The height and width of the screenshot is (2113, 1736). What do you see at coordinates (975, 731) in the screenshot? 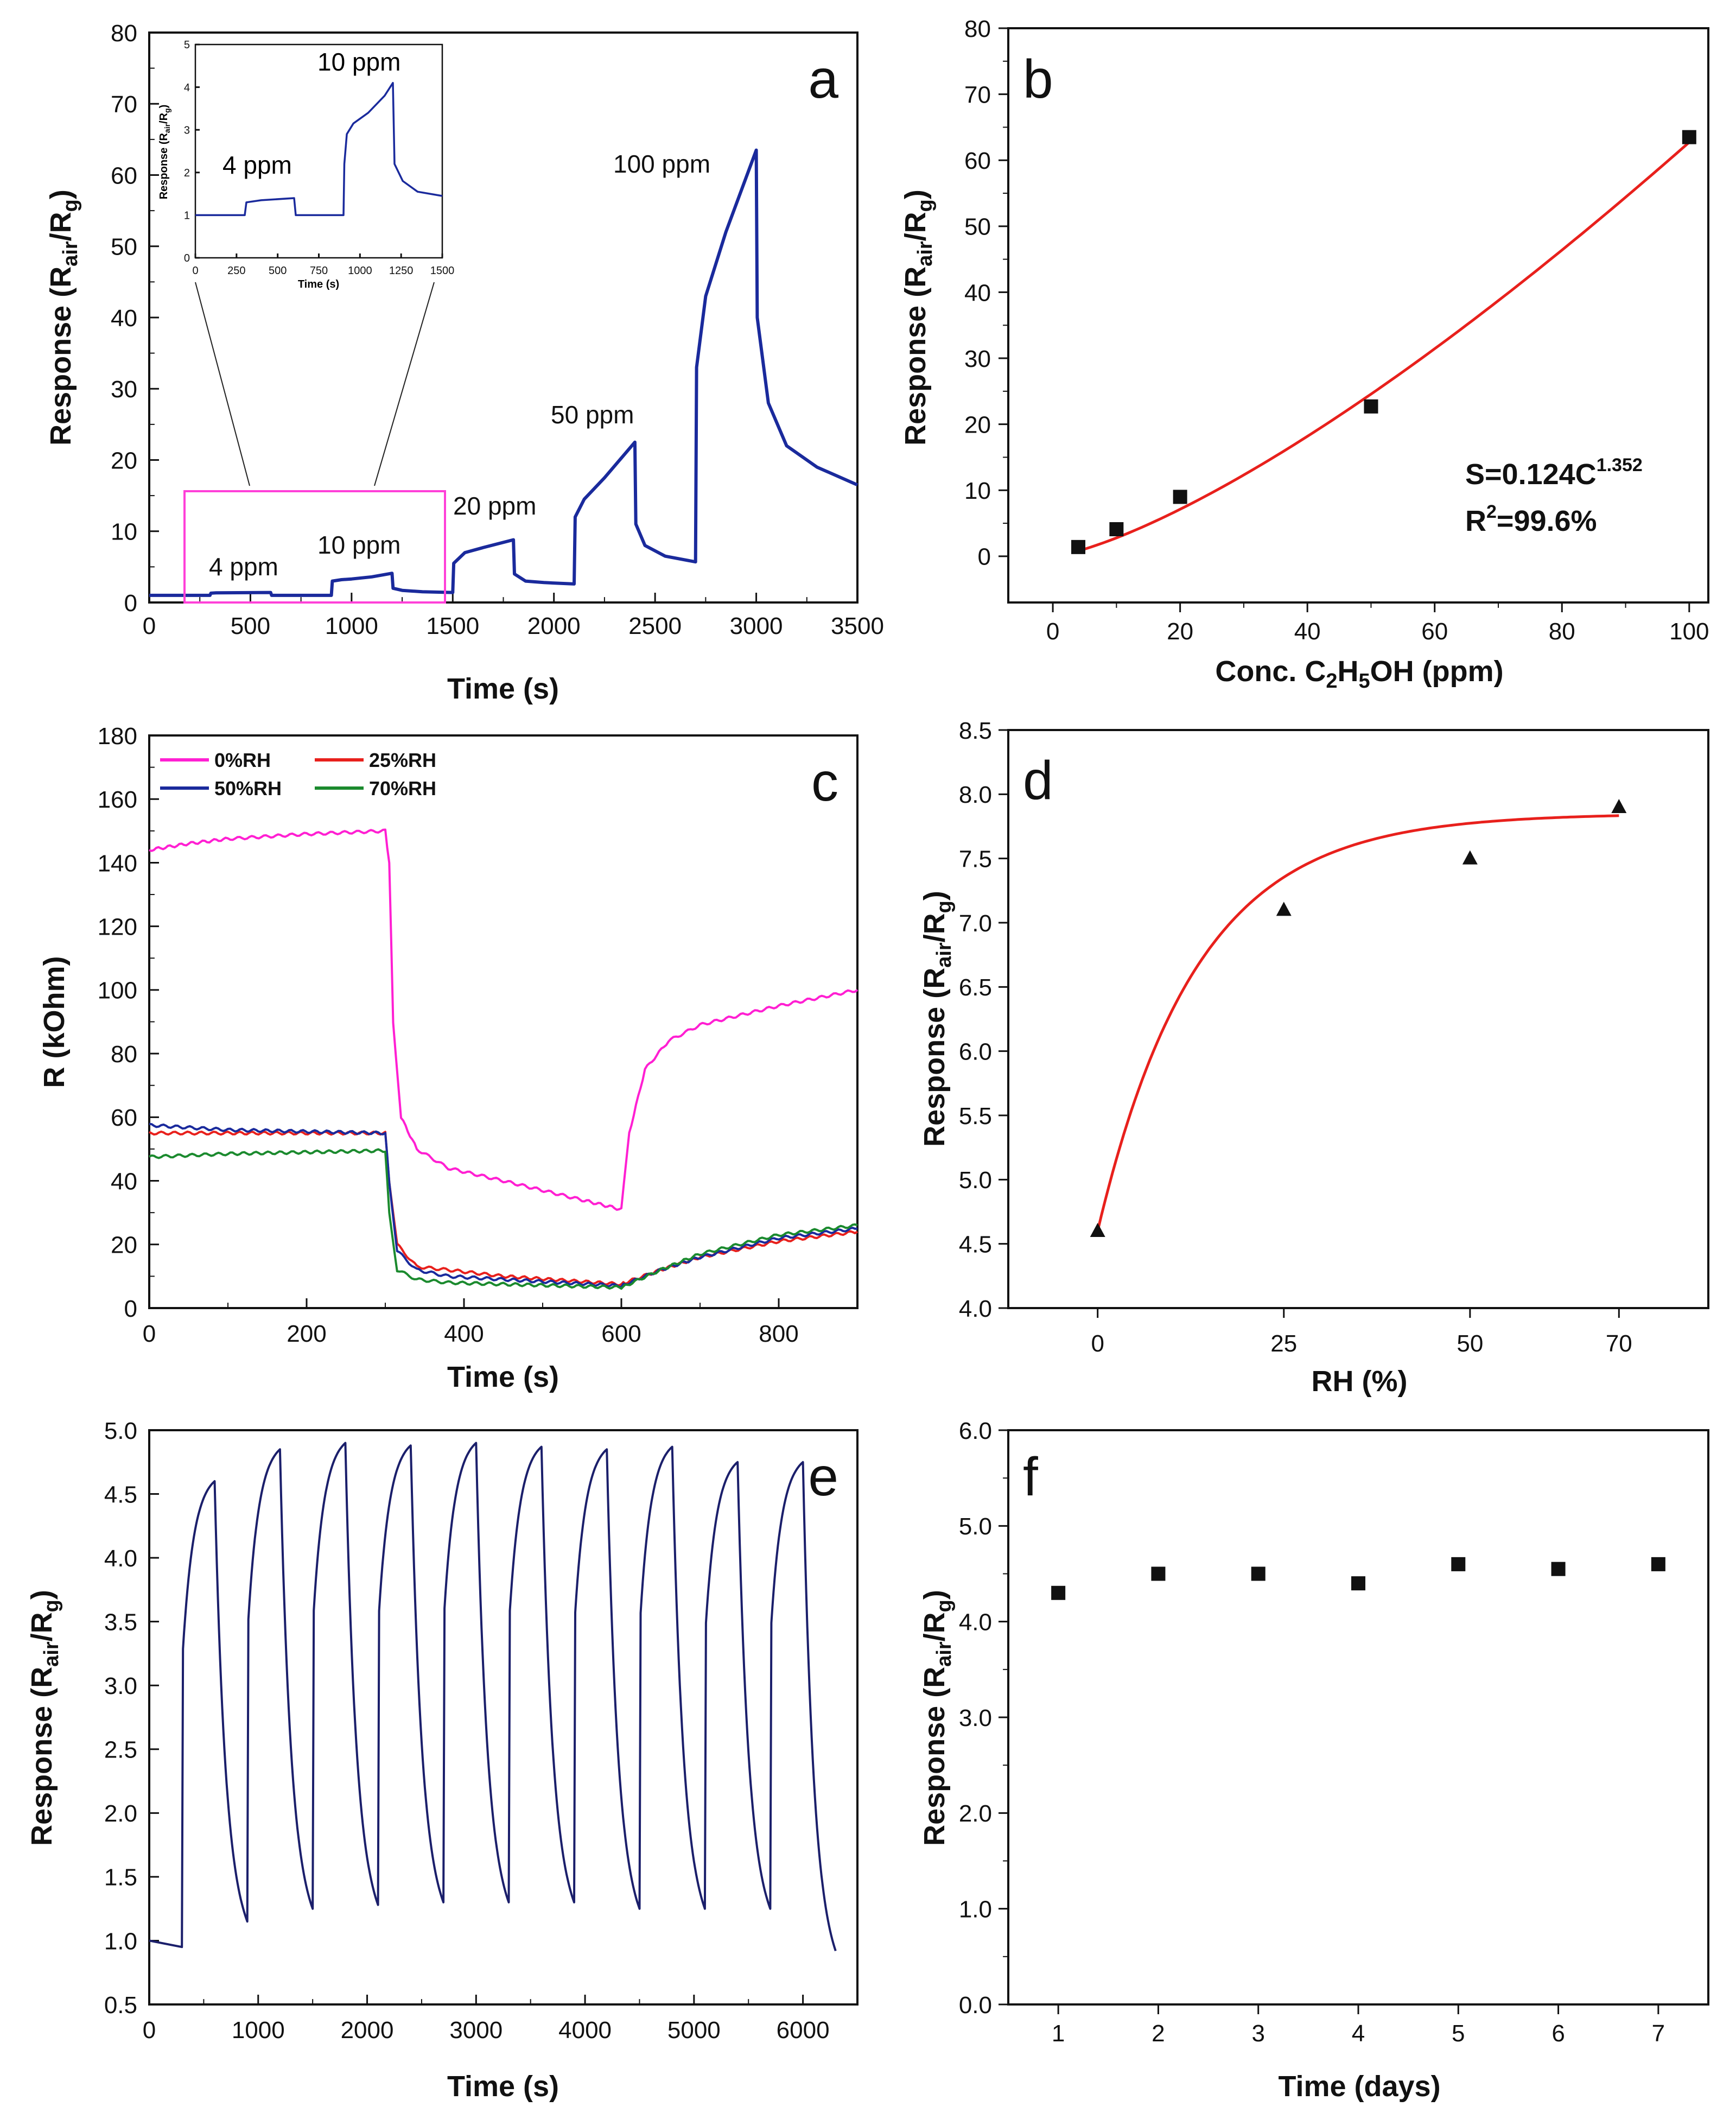
I see `y-tick-label: 8.5` at bounding box center [975, 731].